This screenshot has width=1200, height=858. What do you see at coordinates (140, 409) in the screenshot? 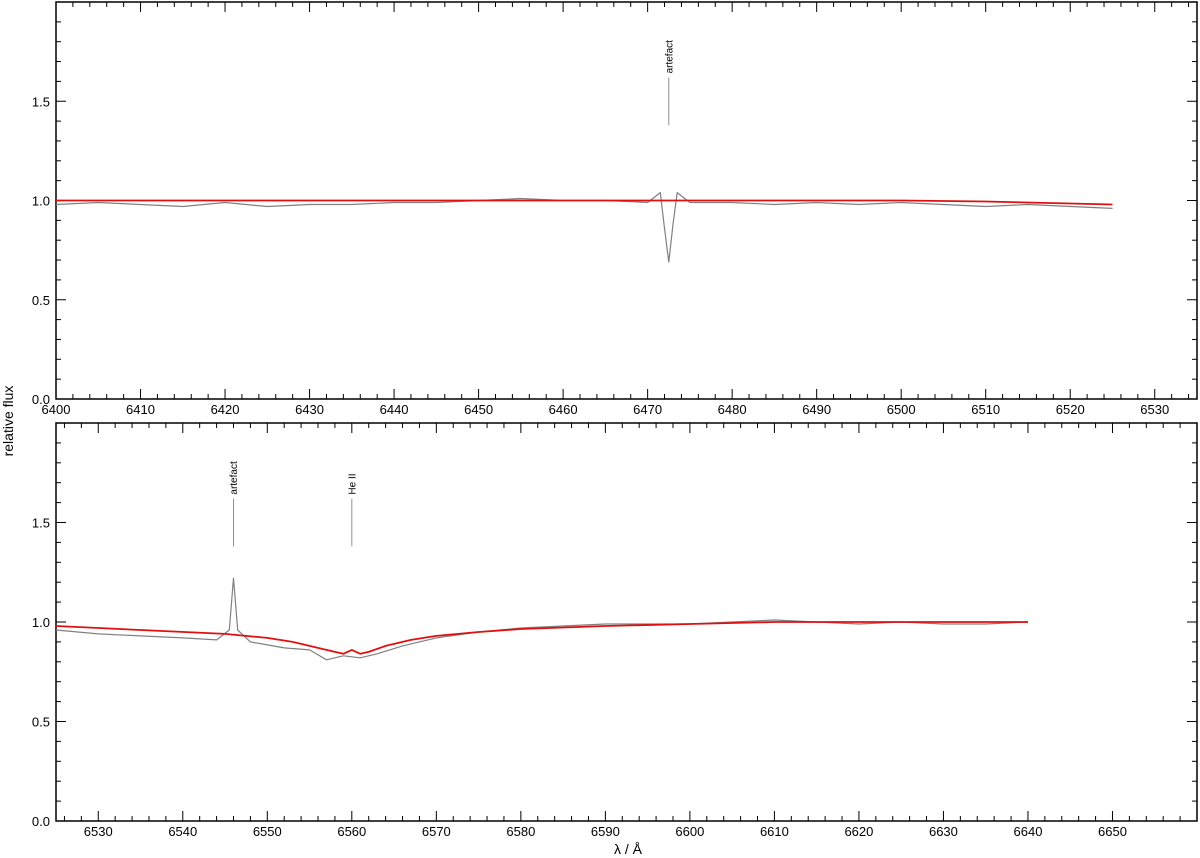
I see `x-tick-label: 6410` at bounding box center [140, 409].